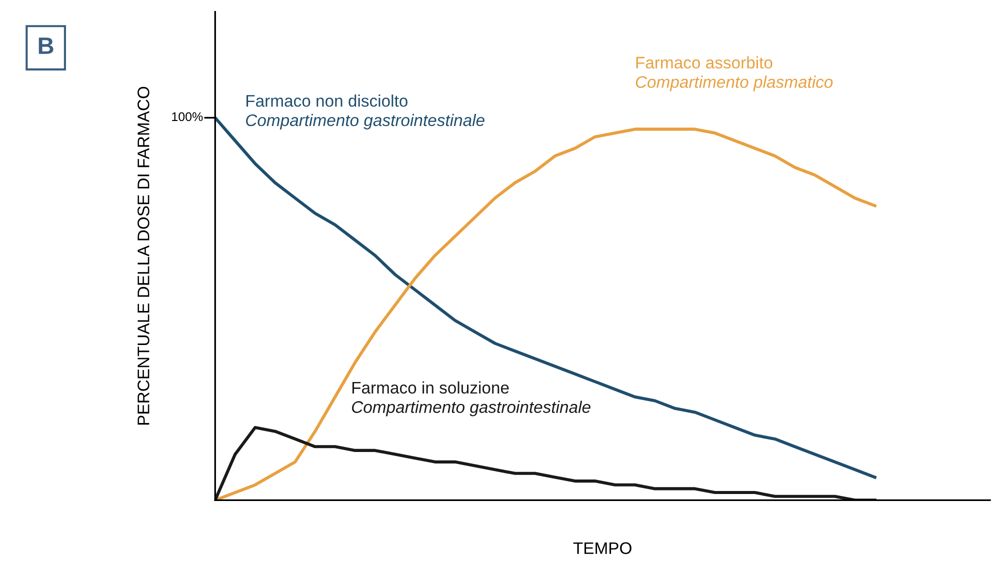 The width and height of the screenshot is (996, 562). Describe the element at coordinates (46, 46) in the screenshot. I see `text: B` at that location.